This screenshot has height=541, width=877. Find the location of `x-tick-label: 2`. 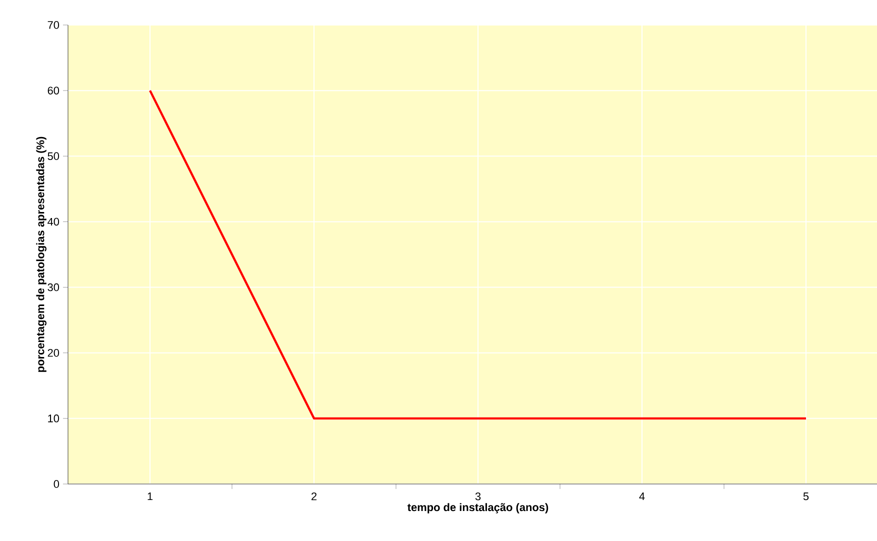

x-tick-label: 2 is located at coordinates (314, 496).